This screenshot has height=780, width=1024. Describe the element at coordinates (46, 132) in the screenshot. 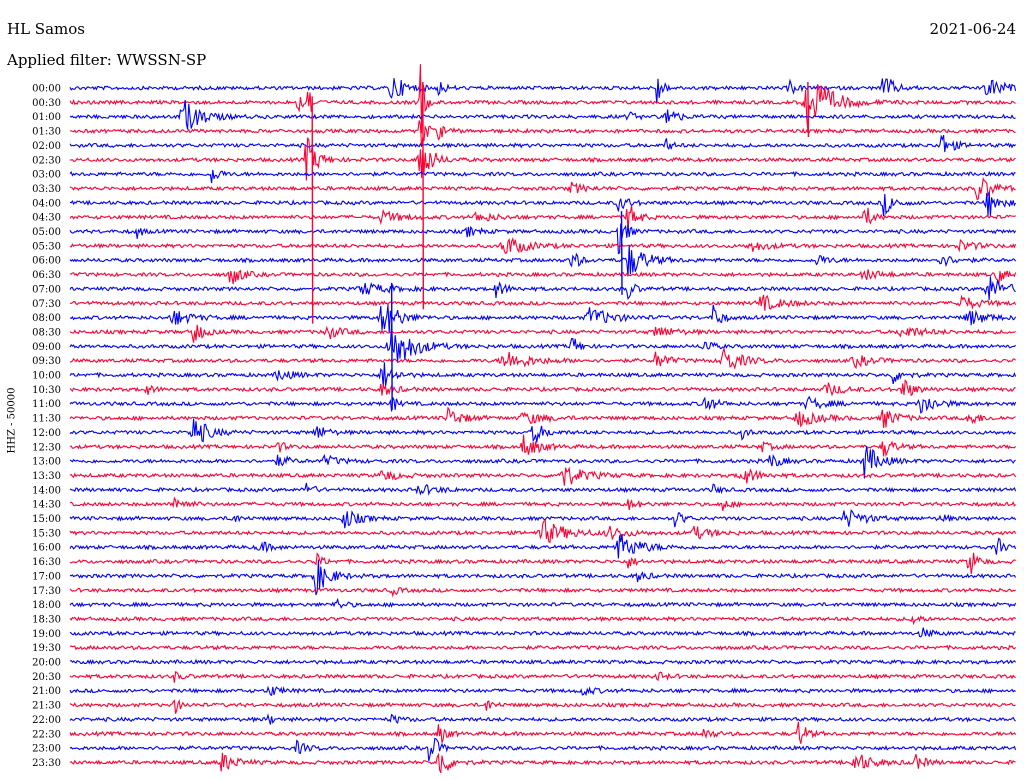

I see `time-label-0130: 01:30` at that location.